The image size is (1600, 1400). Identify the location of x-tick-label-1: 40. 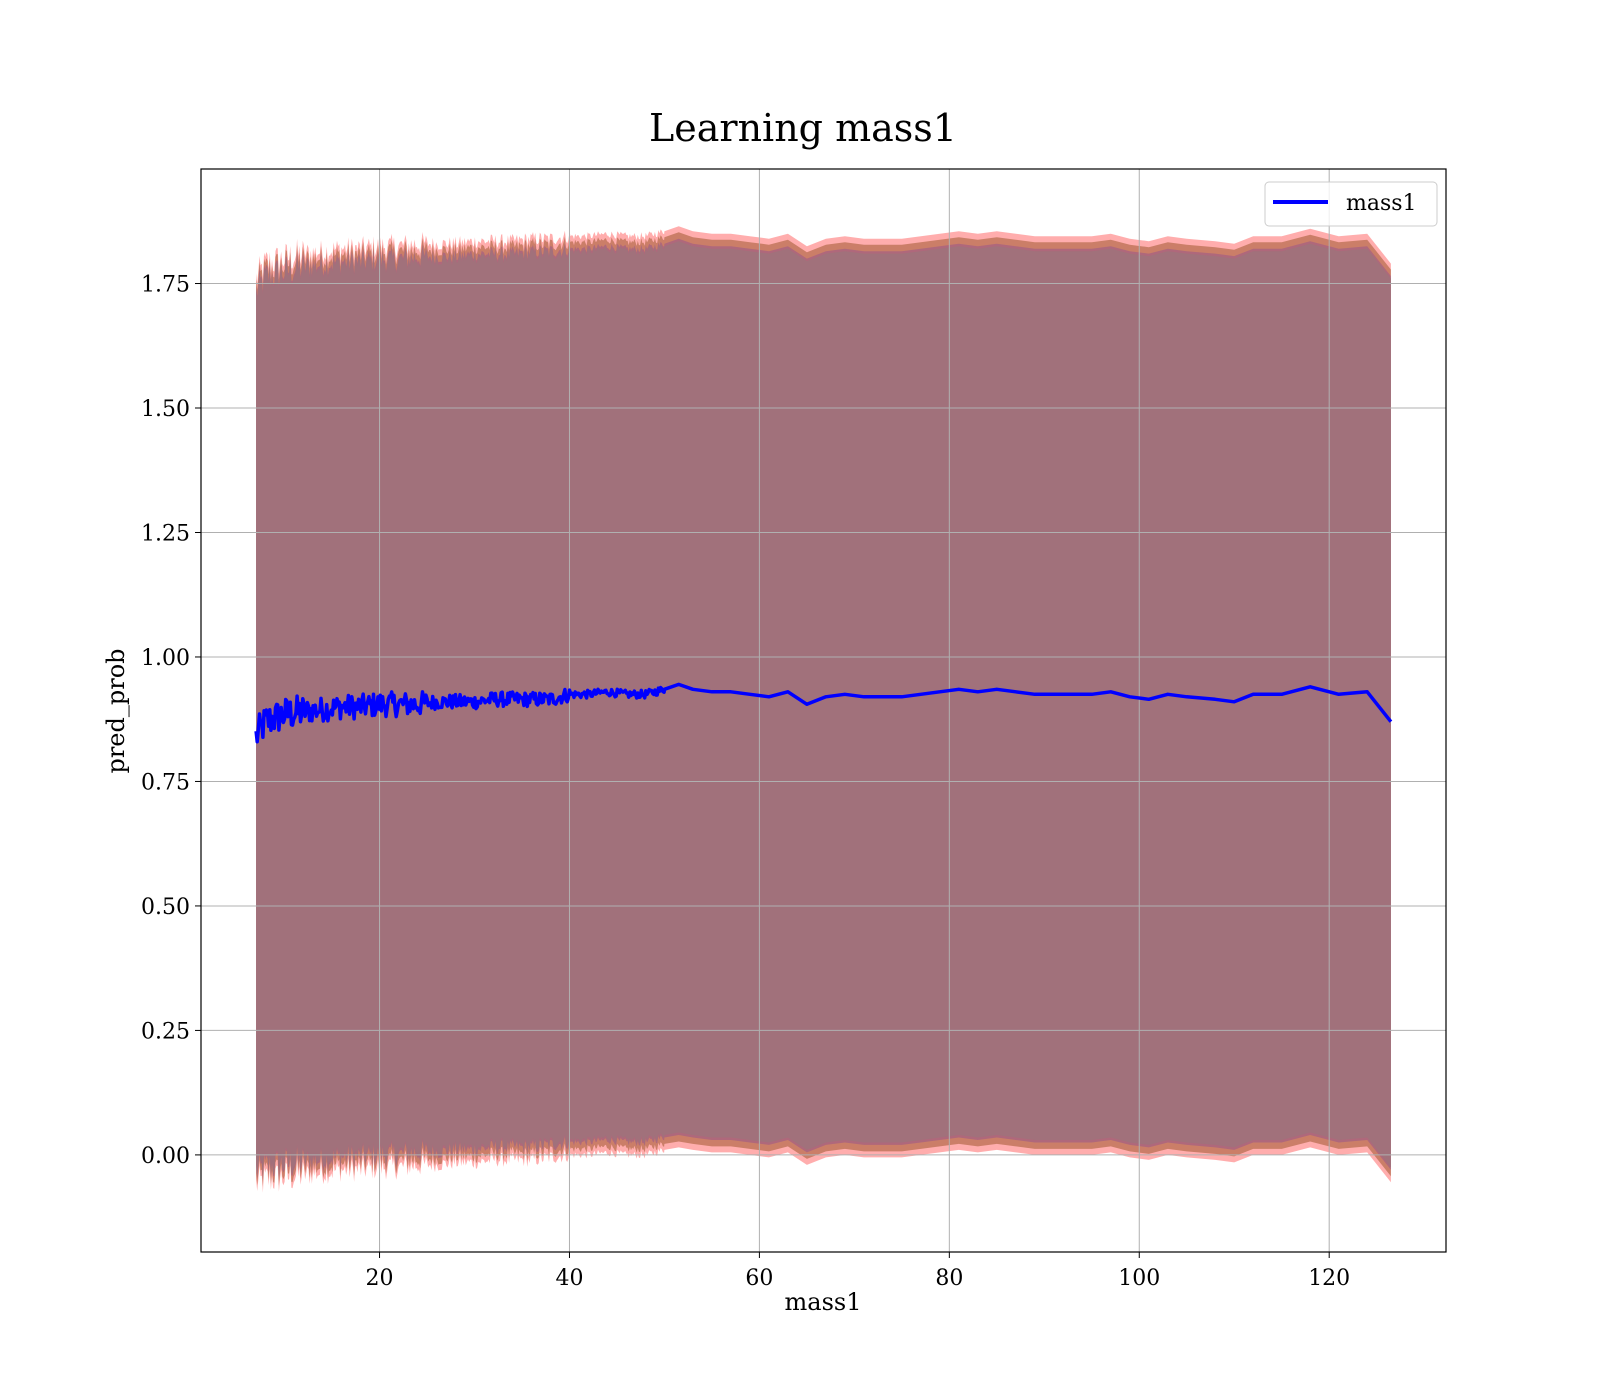
(569, 1278).